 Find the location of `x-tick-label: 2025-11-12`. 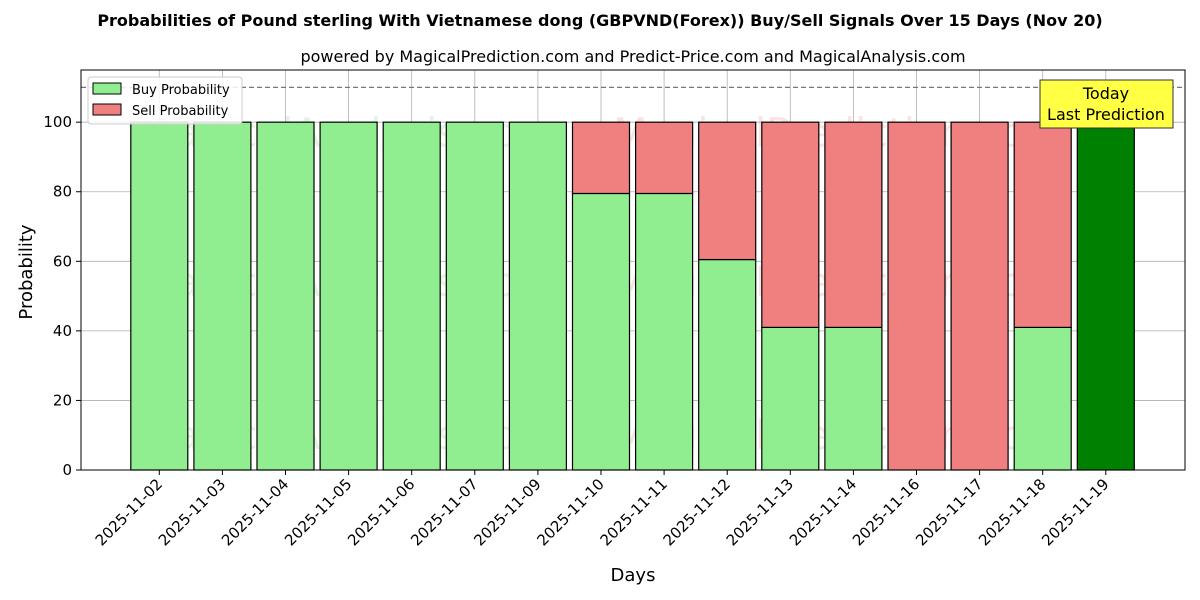

x-tick-label: 2025-11-12 is located at coordinates (697, 512).